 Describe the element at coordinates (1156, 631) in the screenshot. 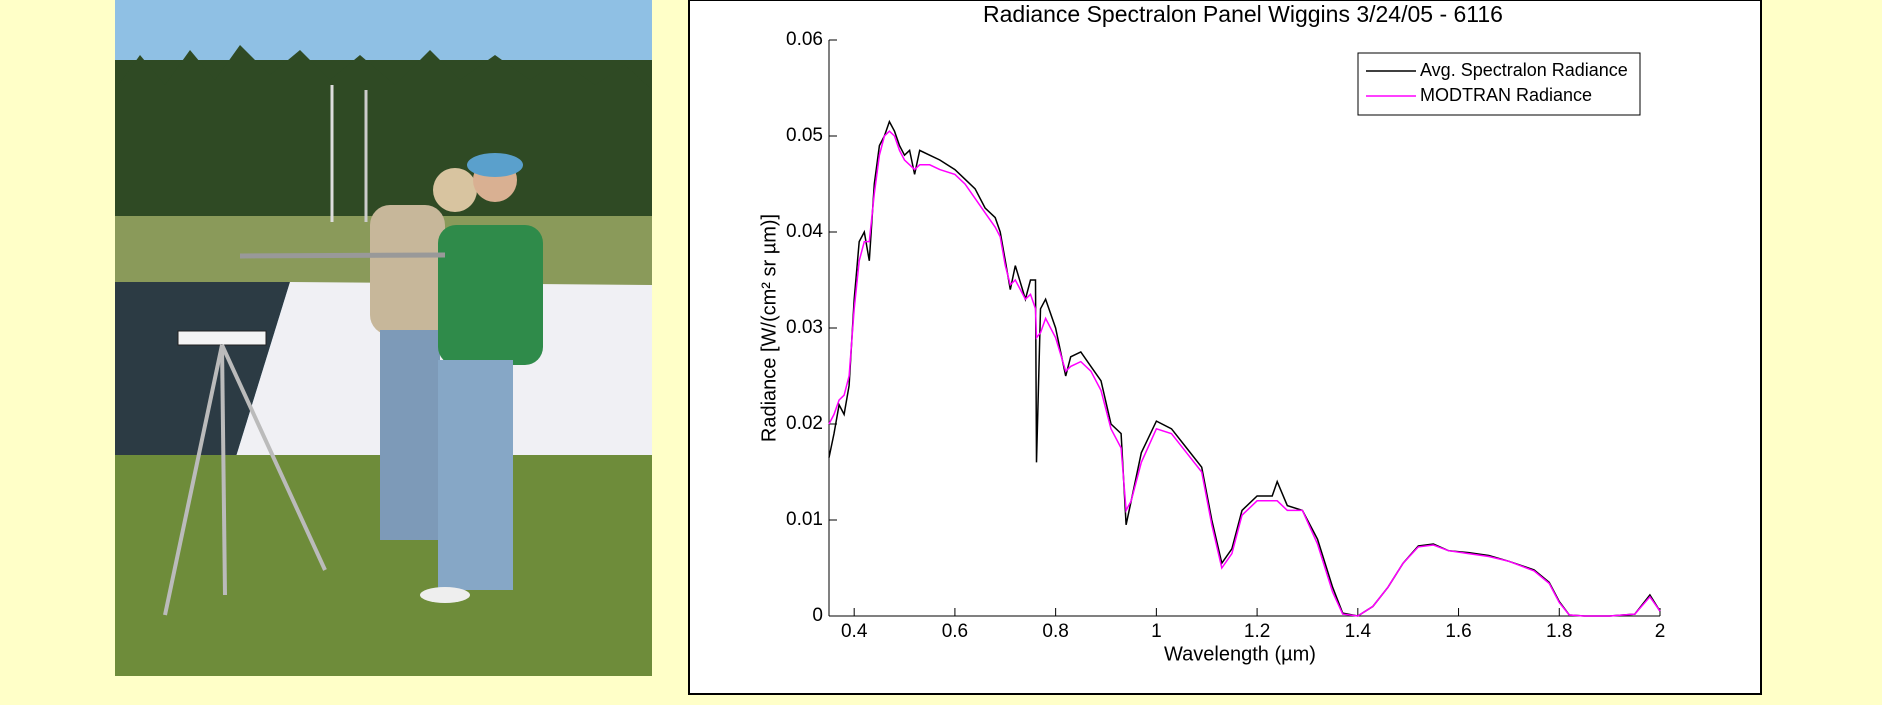

I see `x-tick-label: 1` at that location.